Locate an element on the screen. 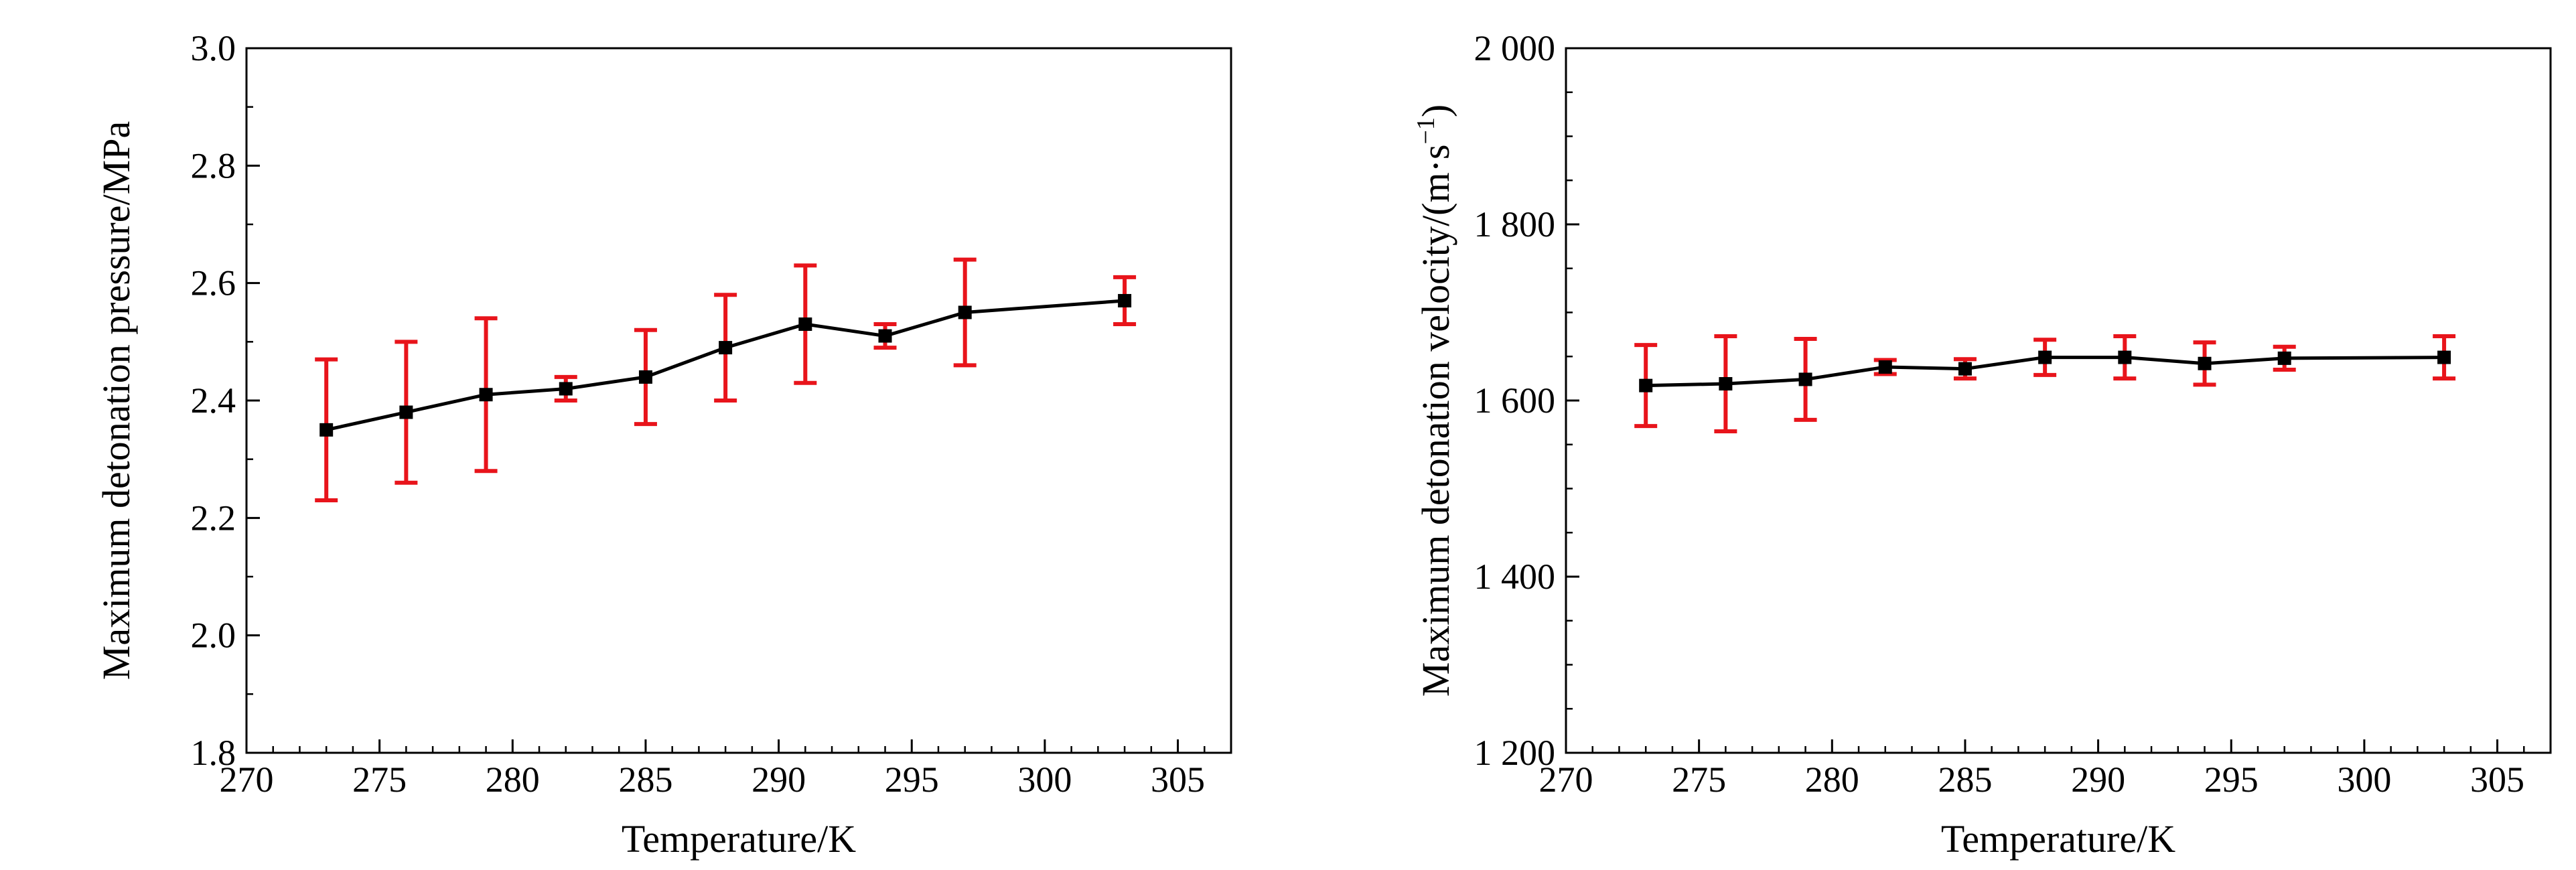 The width and height of the screenshot is (2576, 870). y-axis-title-main: Maximum detonation pressure/MPa is located at coordinates (116, 400).